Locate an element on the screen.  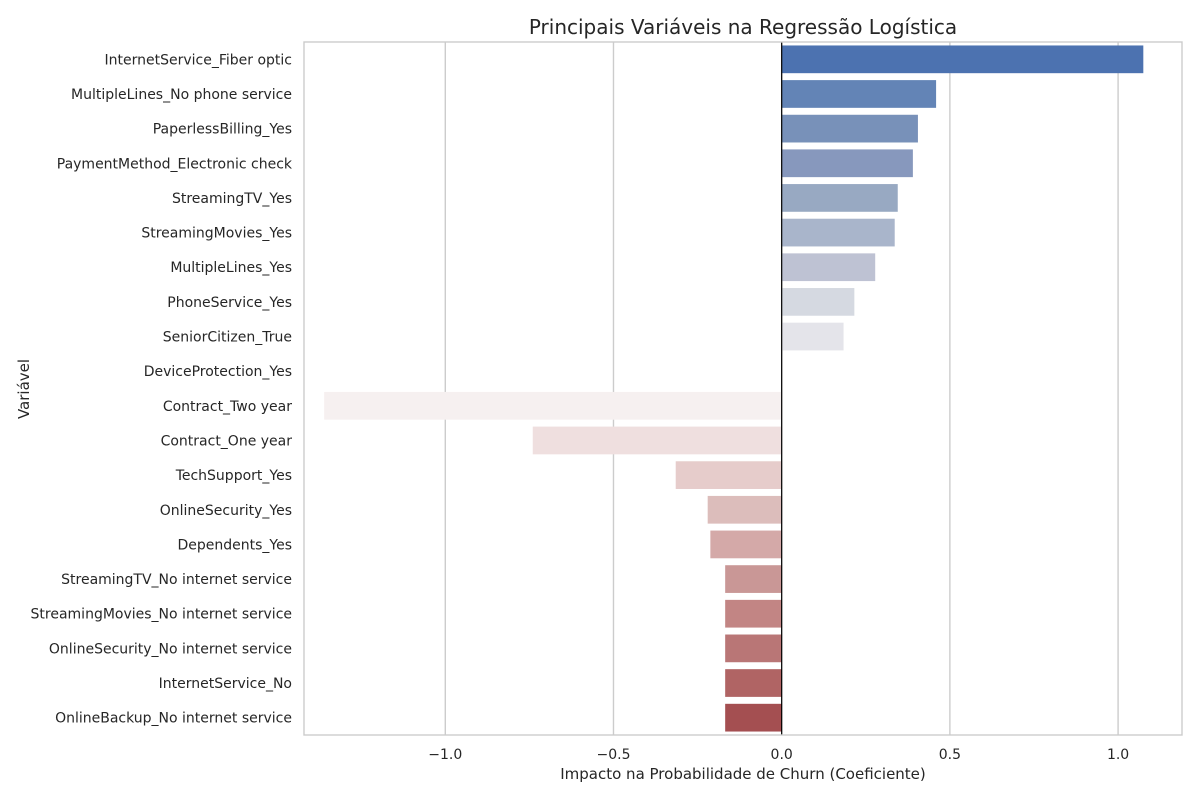
y-tick-label: DeviceProtection_Yes is located at coordinates (218, 372).